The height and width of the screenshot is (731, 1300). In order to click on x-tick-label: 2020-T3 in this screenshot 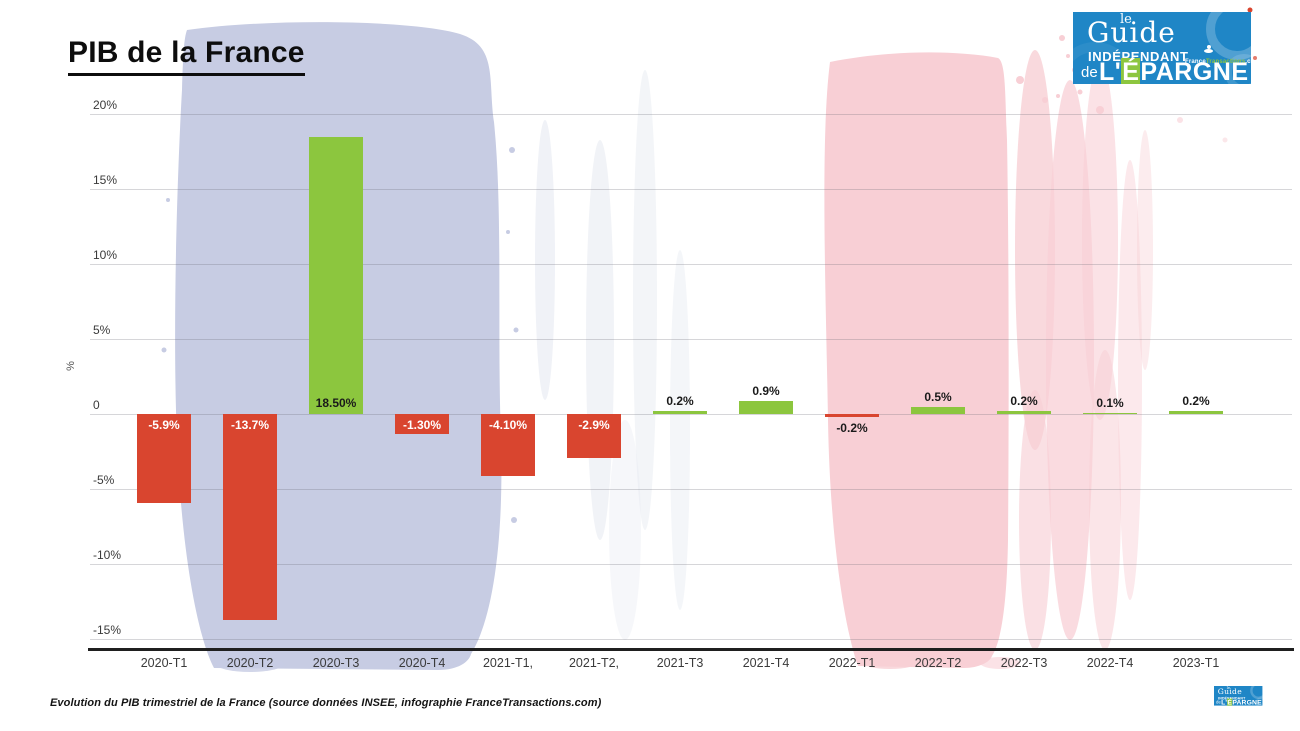, I will do `click(336, 663)`.